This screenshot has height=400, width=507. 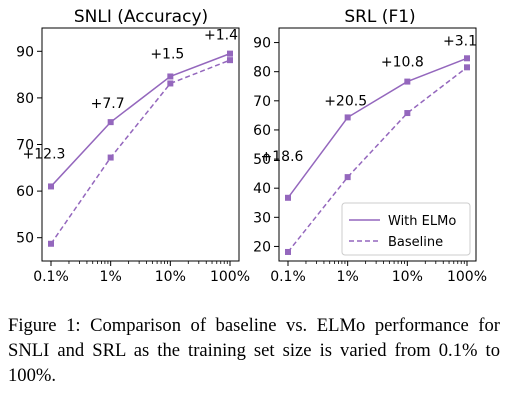 What do you see at coordinates (407, 277) in the screenshot?
I see `srl-x-tick-label: 10%` at bounding box center [407, 277].